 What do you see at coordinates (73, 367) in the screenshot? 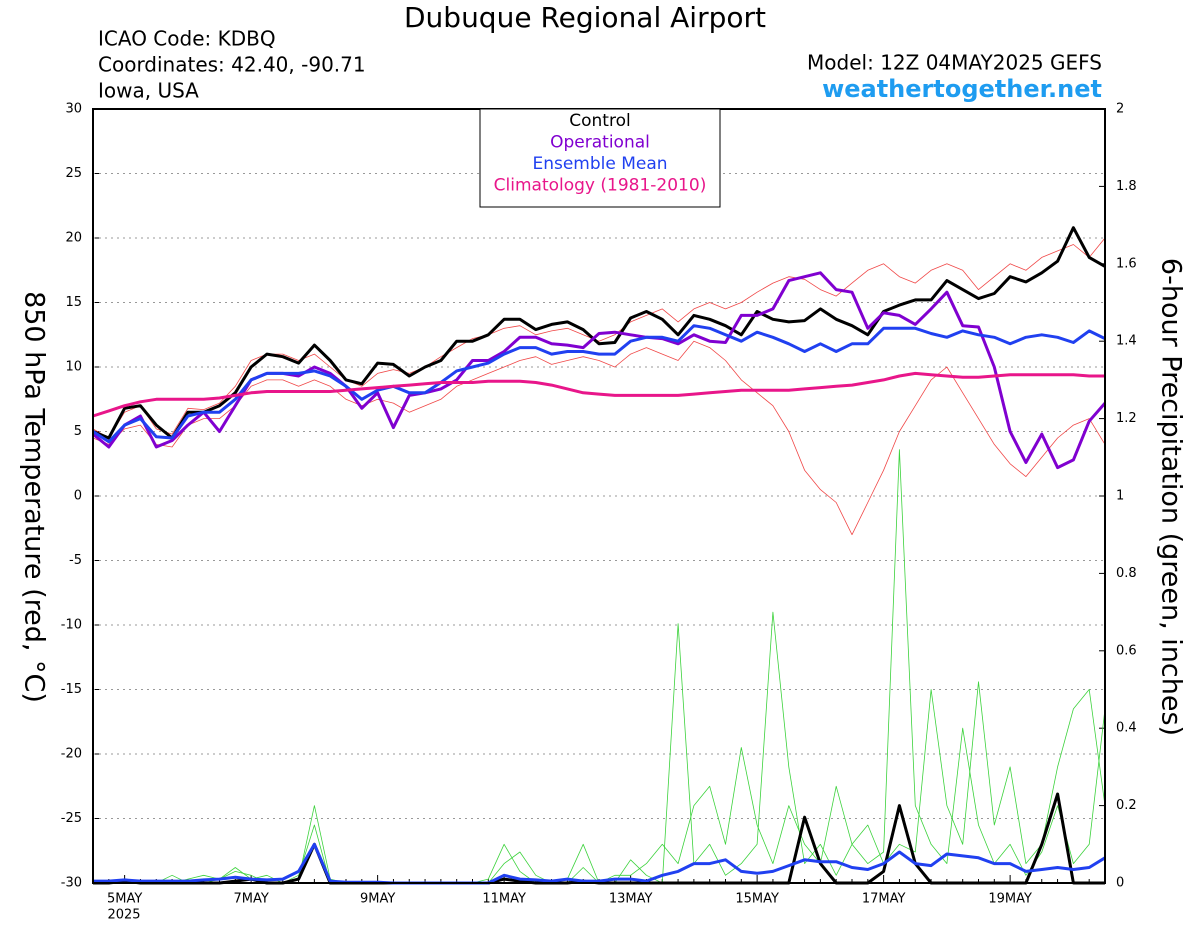
I see `y-tick-label: 10` at bounding box center [73, 367].